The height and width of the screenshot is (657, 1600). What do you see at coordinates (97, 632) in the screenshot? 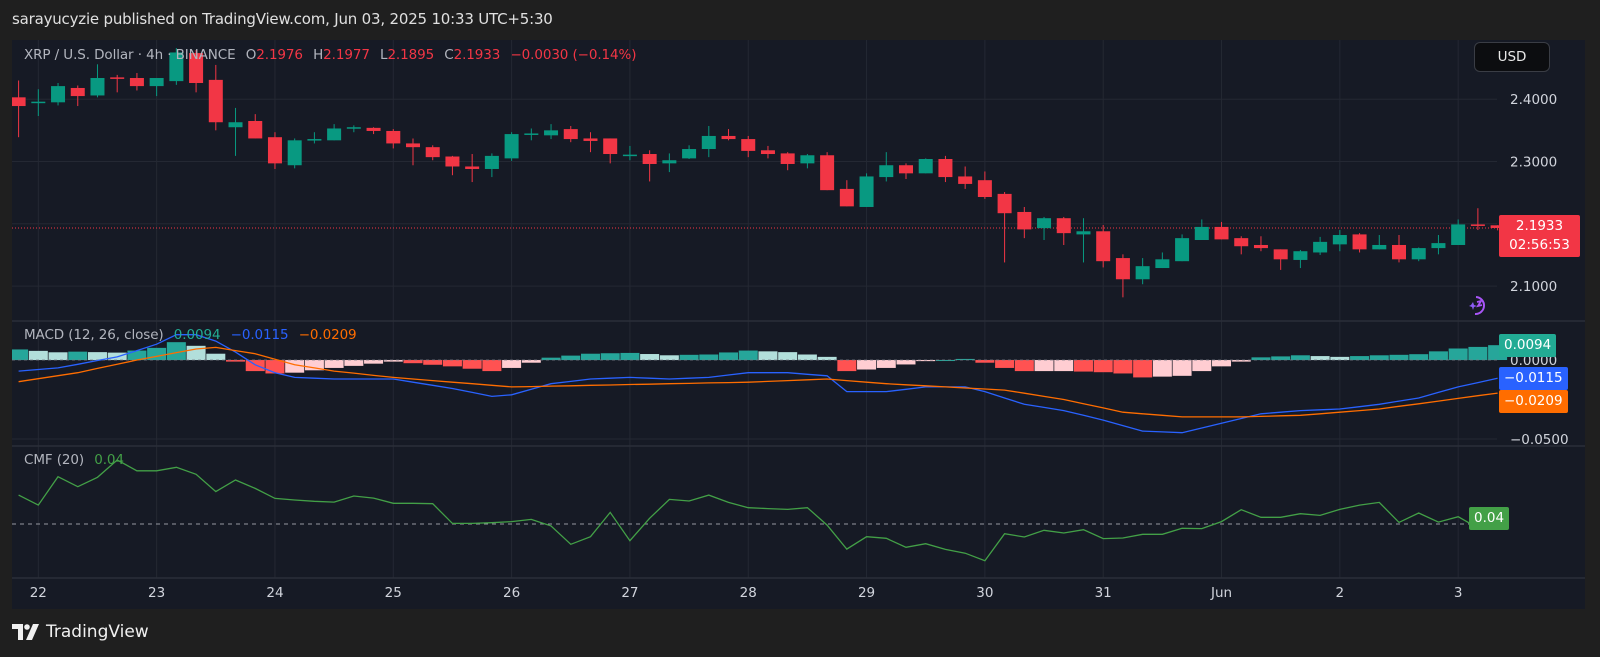
I see `brand-name: TradingView` at bounding box center [97, 632].